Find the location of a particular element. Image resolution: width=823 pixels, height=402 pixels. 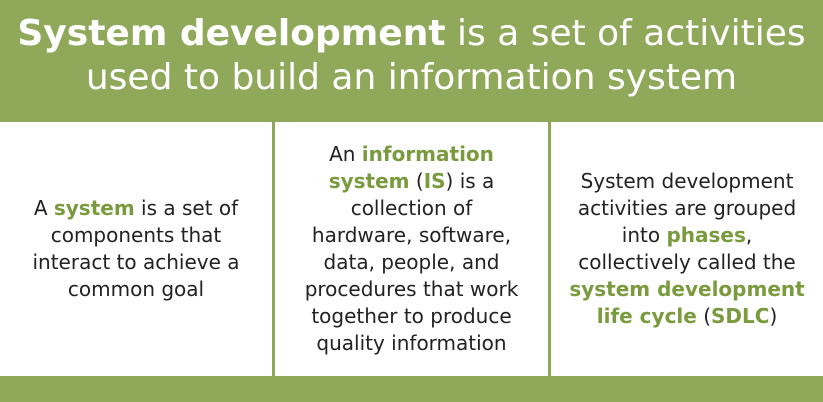

text-line: quality information is located at coordinates (412, 343).